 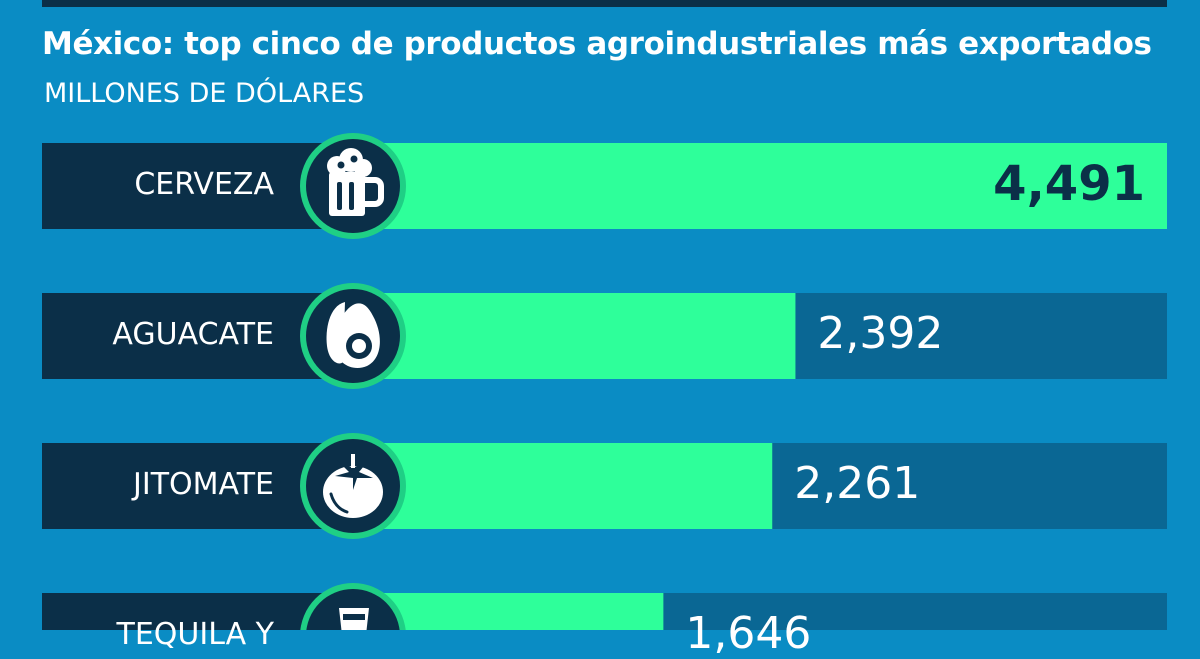 I want to click on tomato-leaf, so click(x=354, y=475).